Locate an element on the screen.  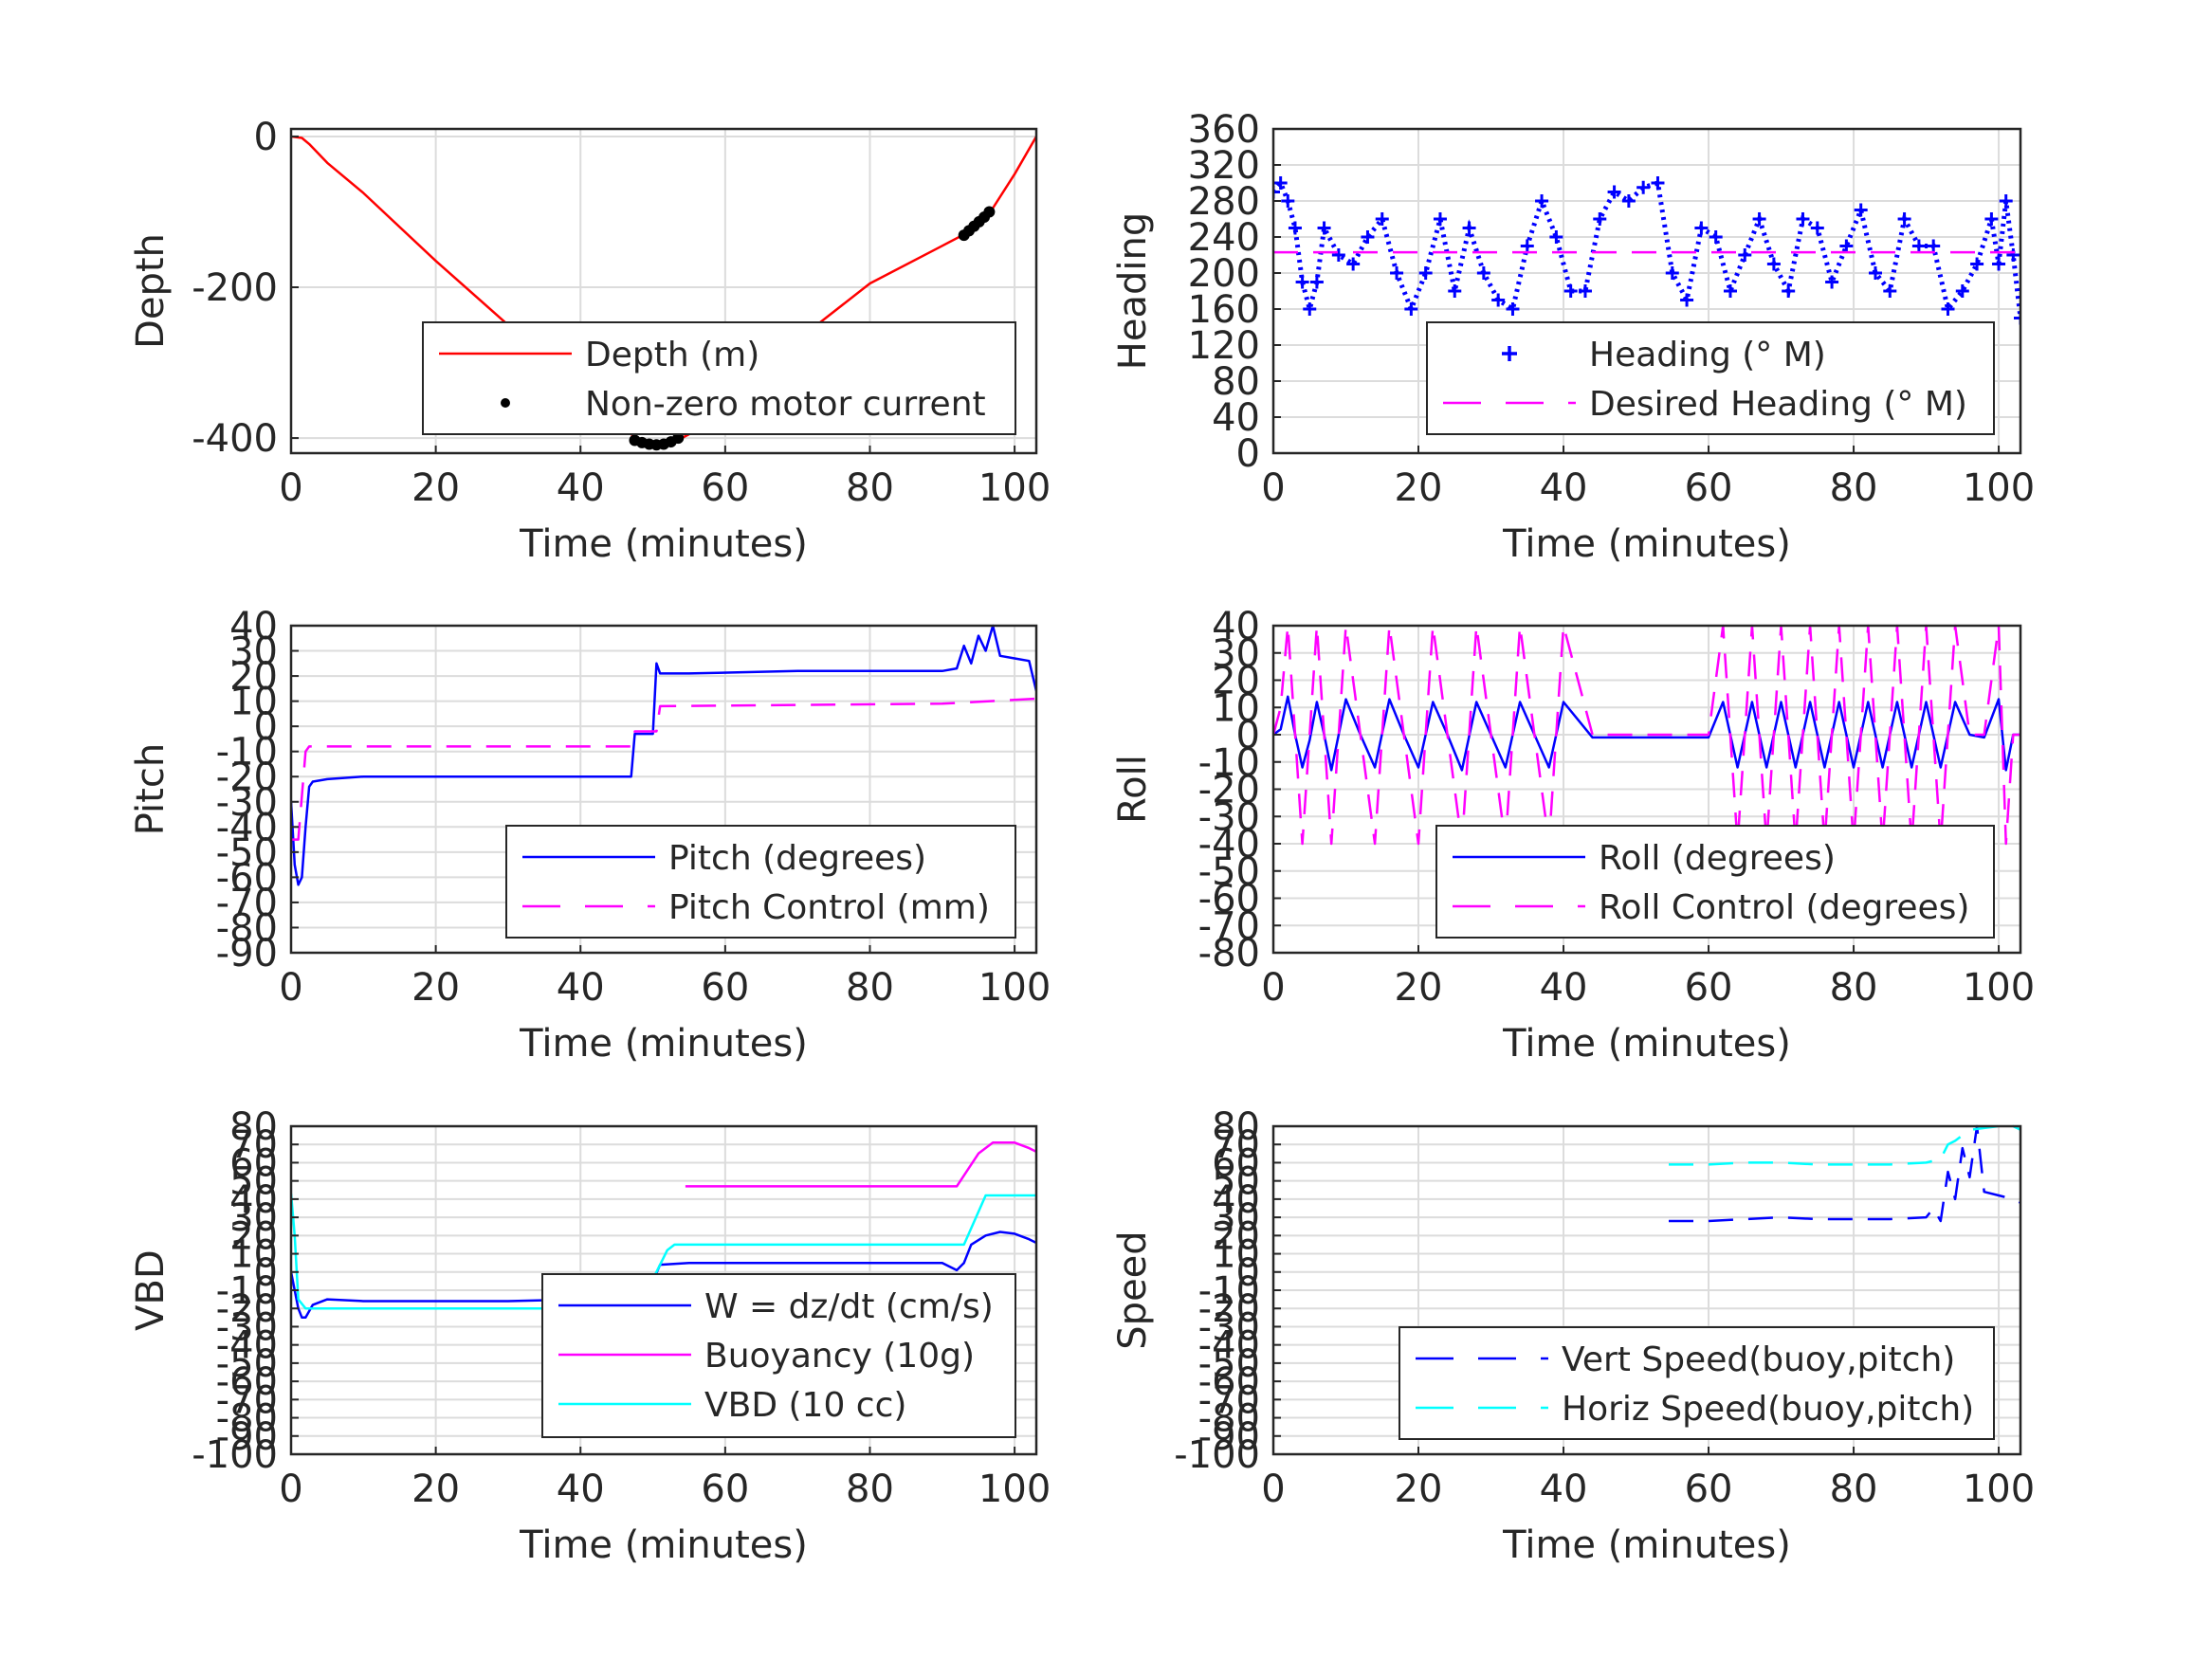
legend-entry: W = dz/dt (cm/s) is located at coordinates (776, 1306).